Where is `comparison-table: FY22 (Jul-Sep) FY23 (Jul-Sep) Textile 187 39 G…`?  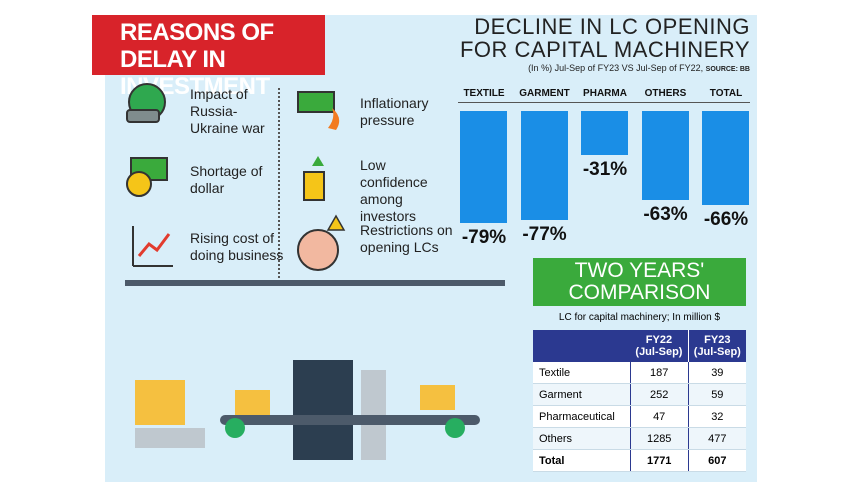 comparison-table: FY22 (Jul-Sep) FY23 (Jul-Sep) Textile 187 39 G… is located at coordinates (639, 401).